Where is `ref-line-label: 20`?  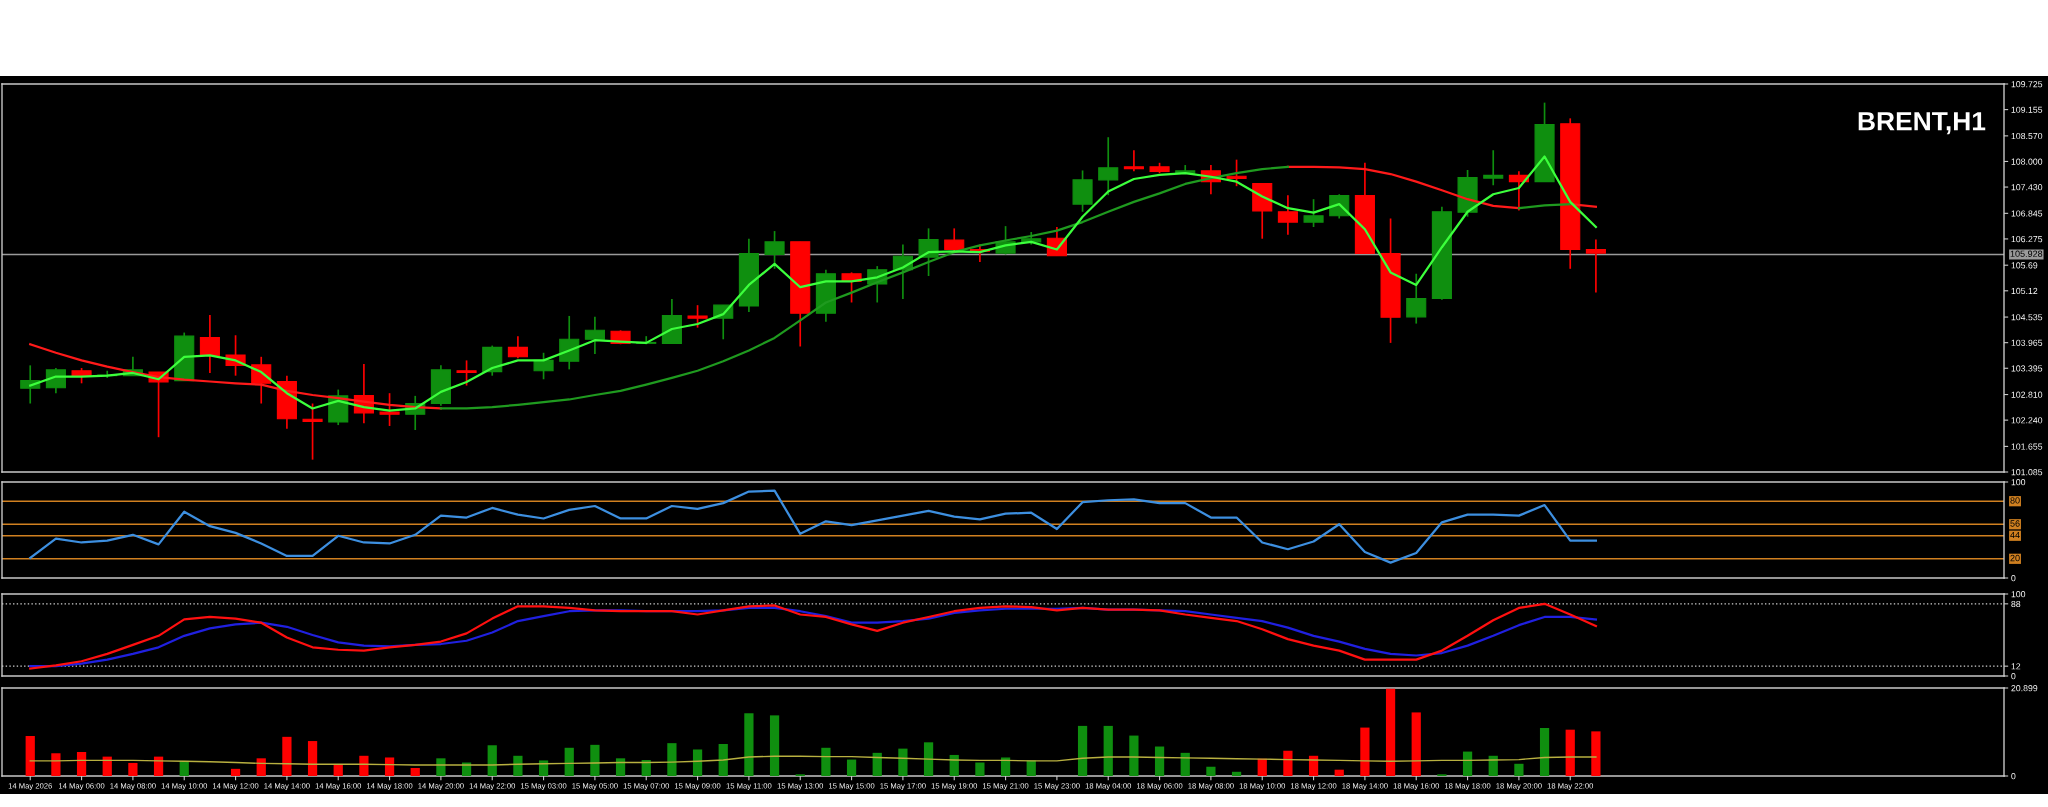 ref-line-label: 20 is located at coordinates (2015, 558).